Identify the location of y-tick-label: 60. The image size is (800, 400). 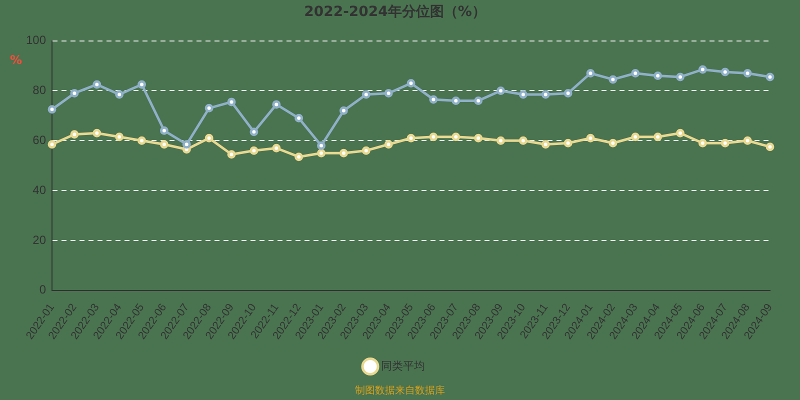
(39, 139).